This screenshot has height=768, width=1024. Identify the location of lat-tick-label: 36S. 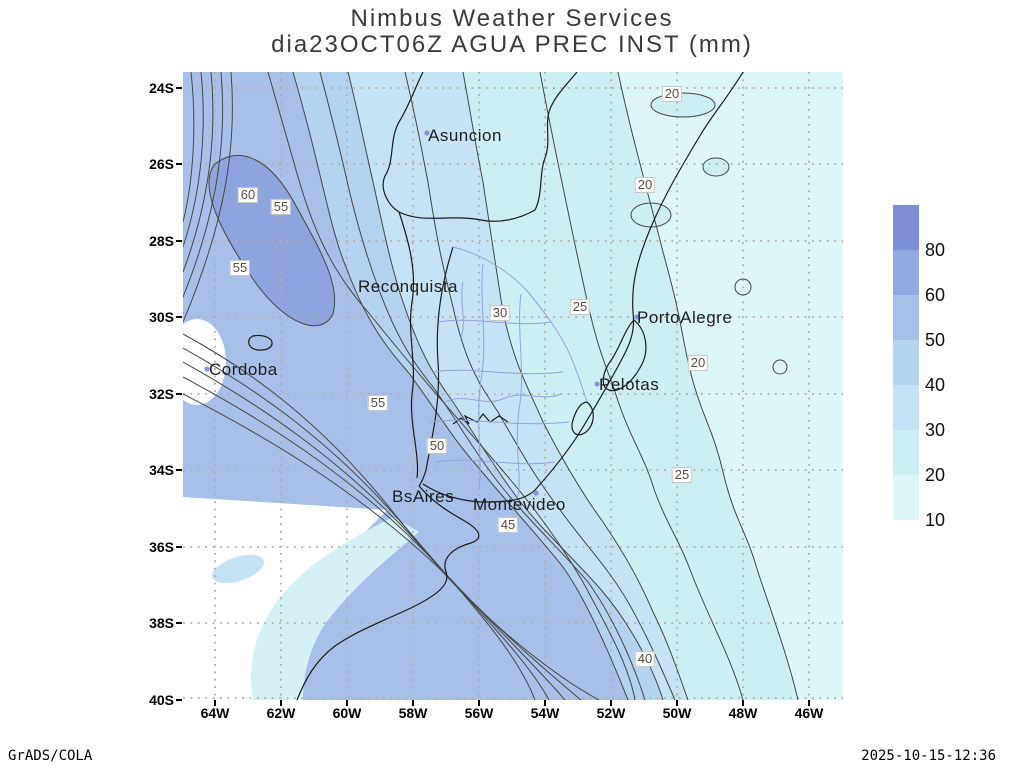
(161, 547).